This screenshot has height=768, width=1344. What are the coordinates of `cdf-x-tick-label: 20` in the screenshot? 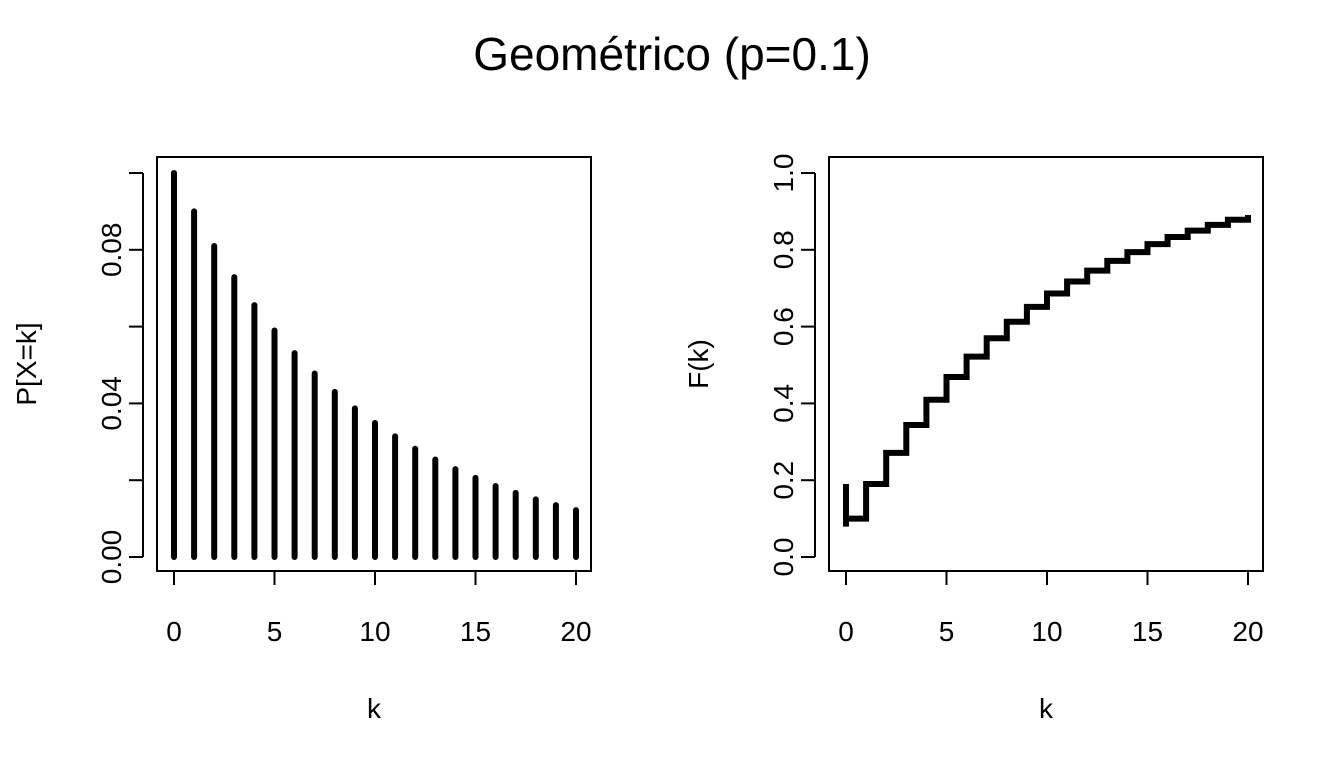 It's located at (1247, 631).